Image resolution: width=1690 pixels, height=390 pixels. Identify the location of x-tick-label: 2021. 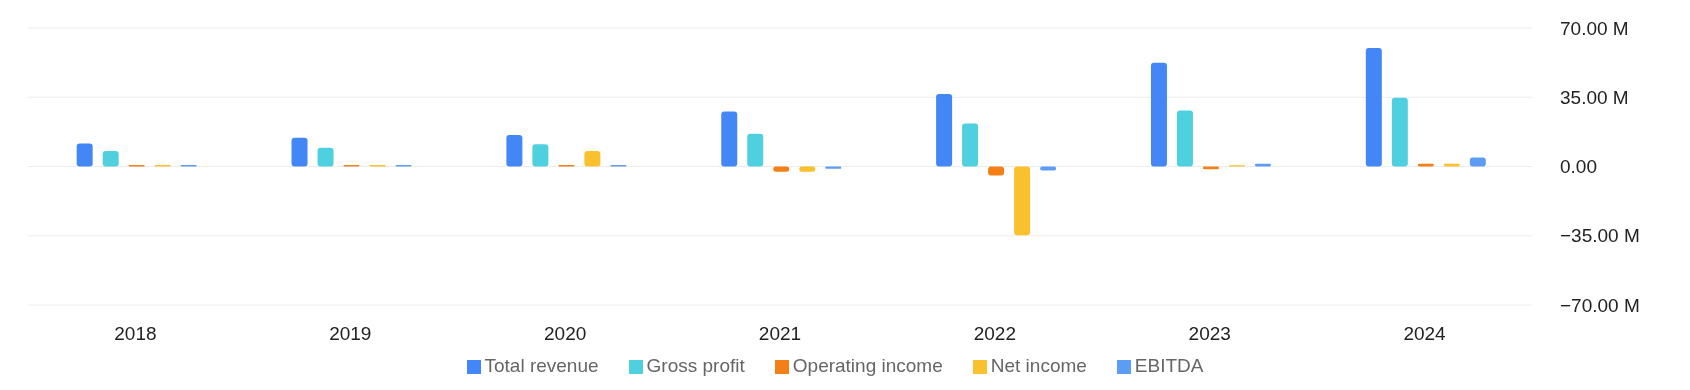
(780, 334).